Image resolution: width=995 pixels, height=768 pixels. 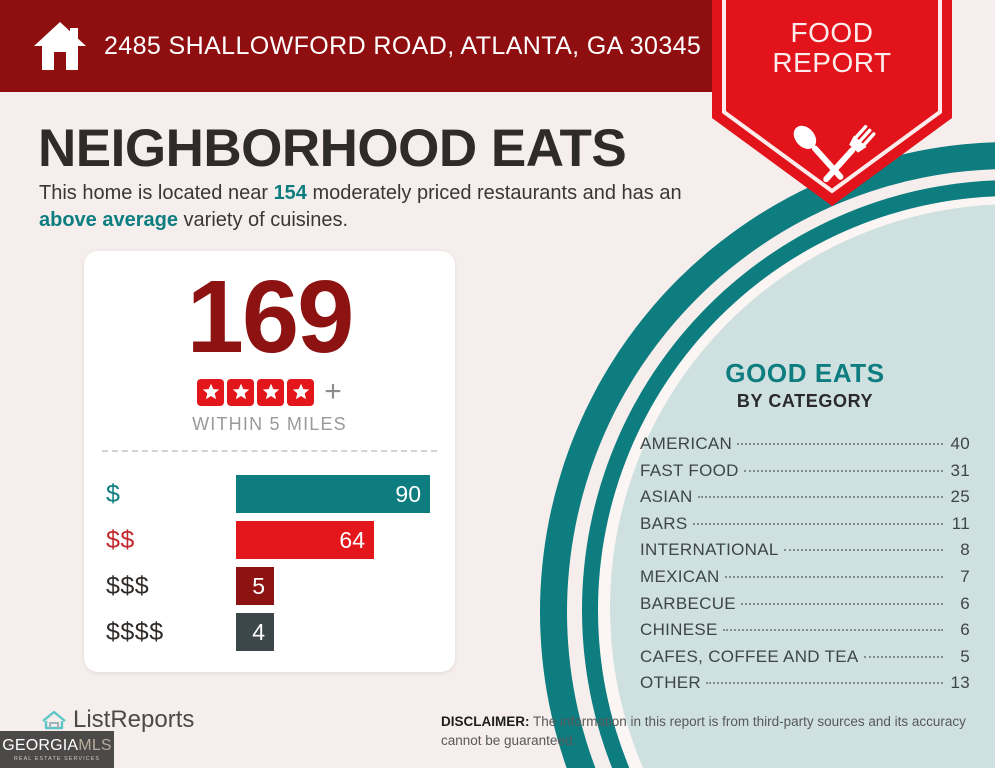 I want to click on price-level-row: $$$ 5, so click(x=269, y=586).